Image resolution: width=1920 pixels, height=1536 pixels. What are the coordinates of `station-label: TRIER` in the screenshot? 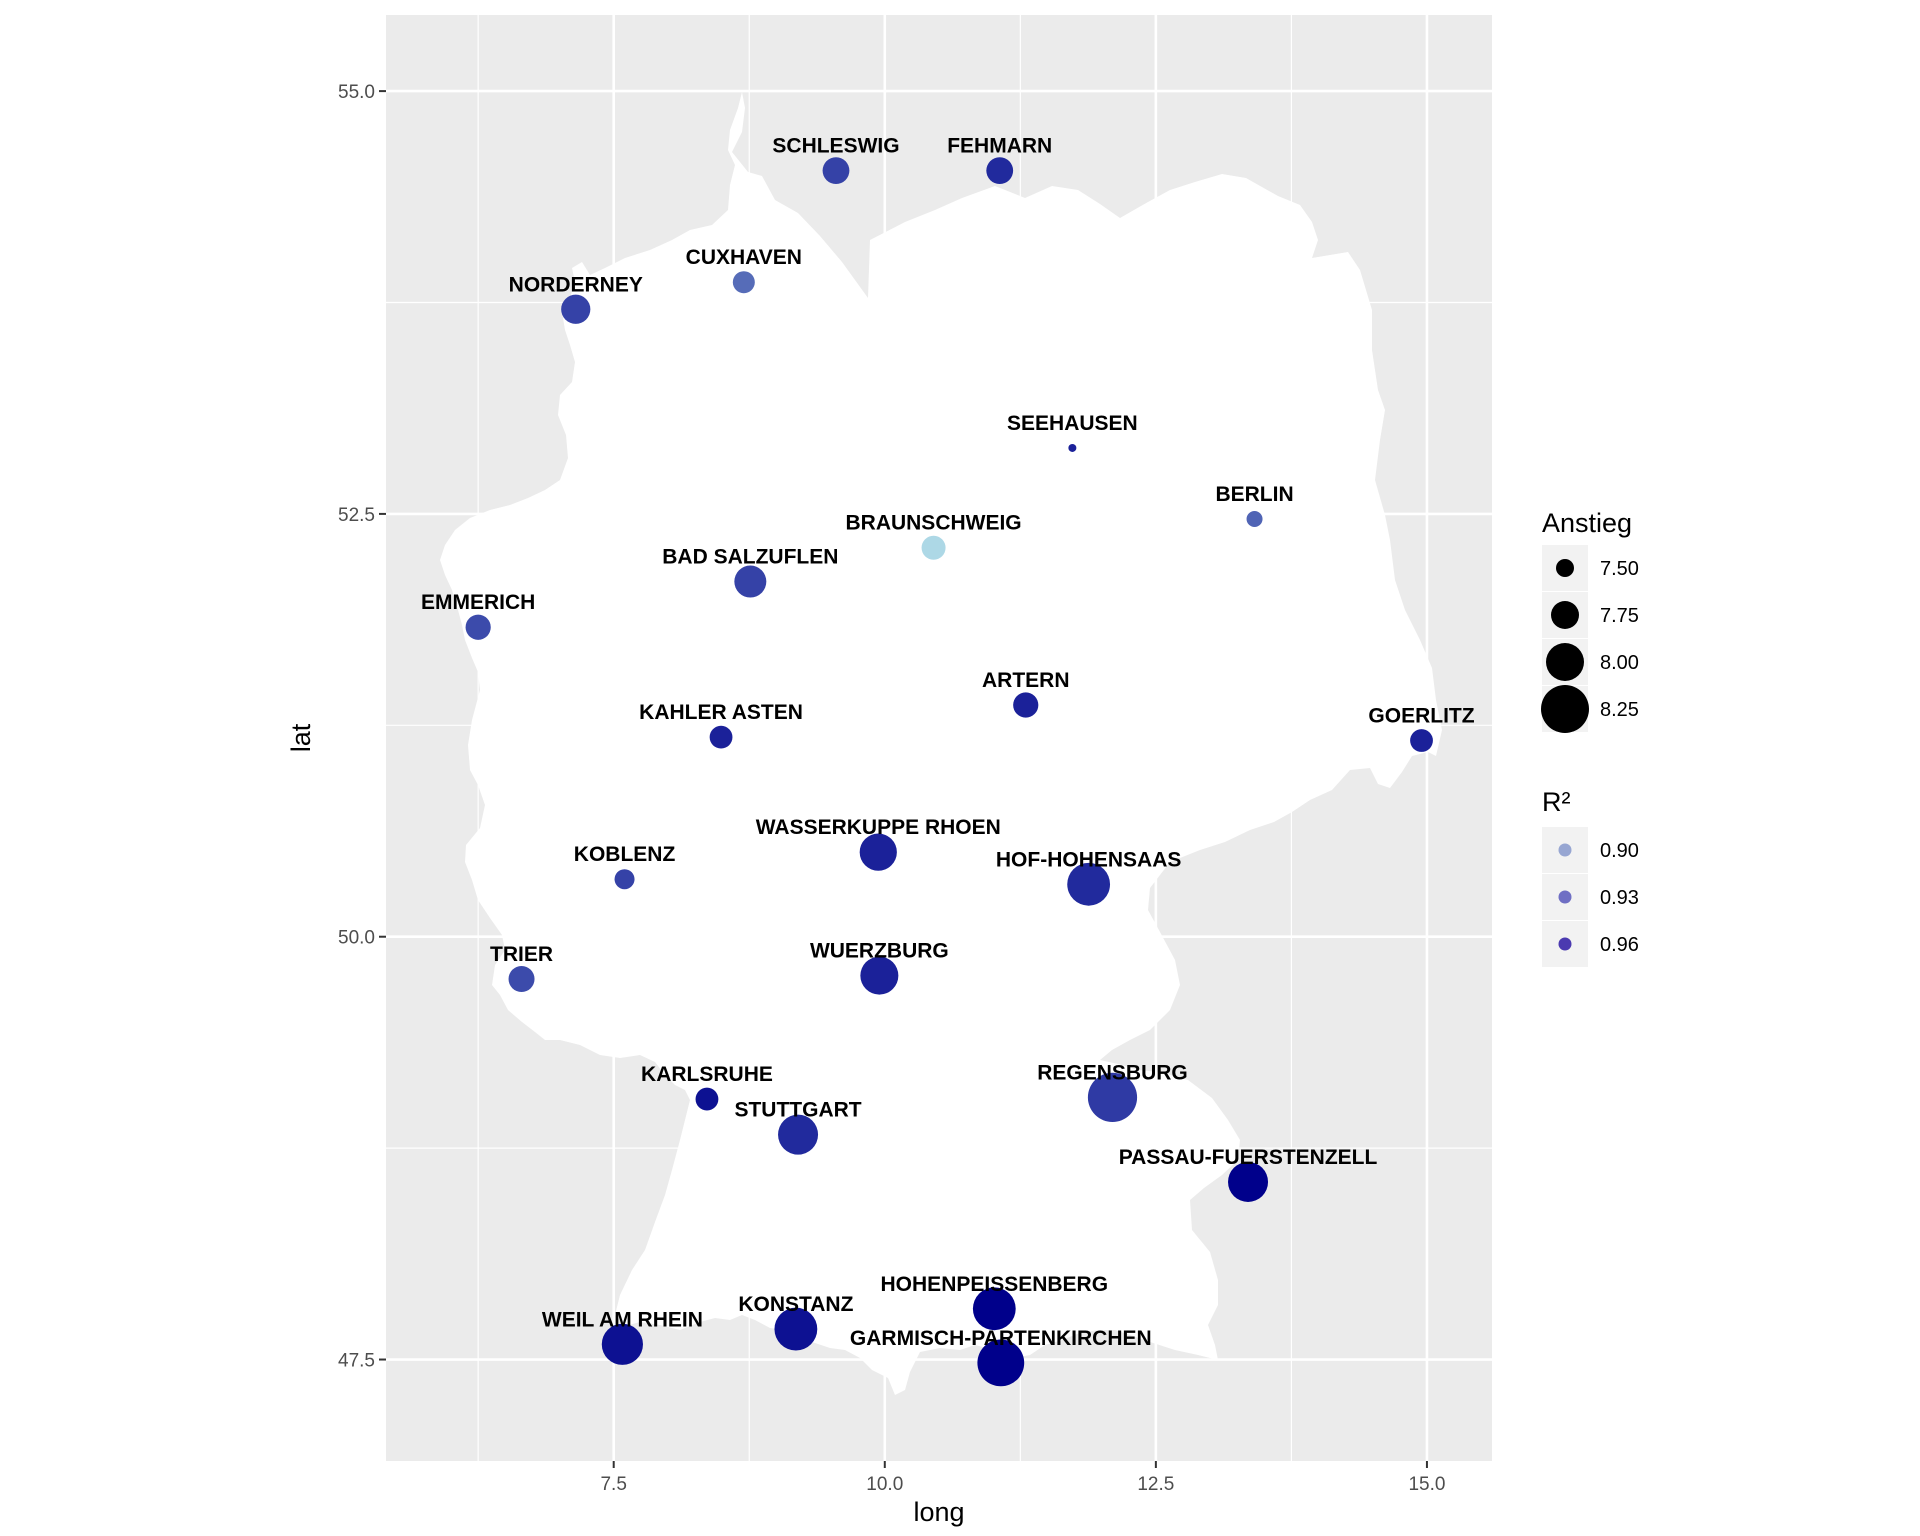 It's located at (521, 954).